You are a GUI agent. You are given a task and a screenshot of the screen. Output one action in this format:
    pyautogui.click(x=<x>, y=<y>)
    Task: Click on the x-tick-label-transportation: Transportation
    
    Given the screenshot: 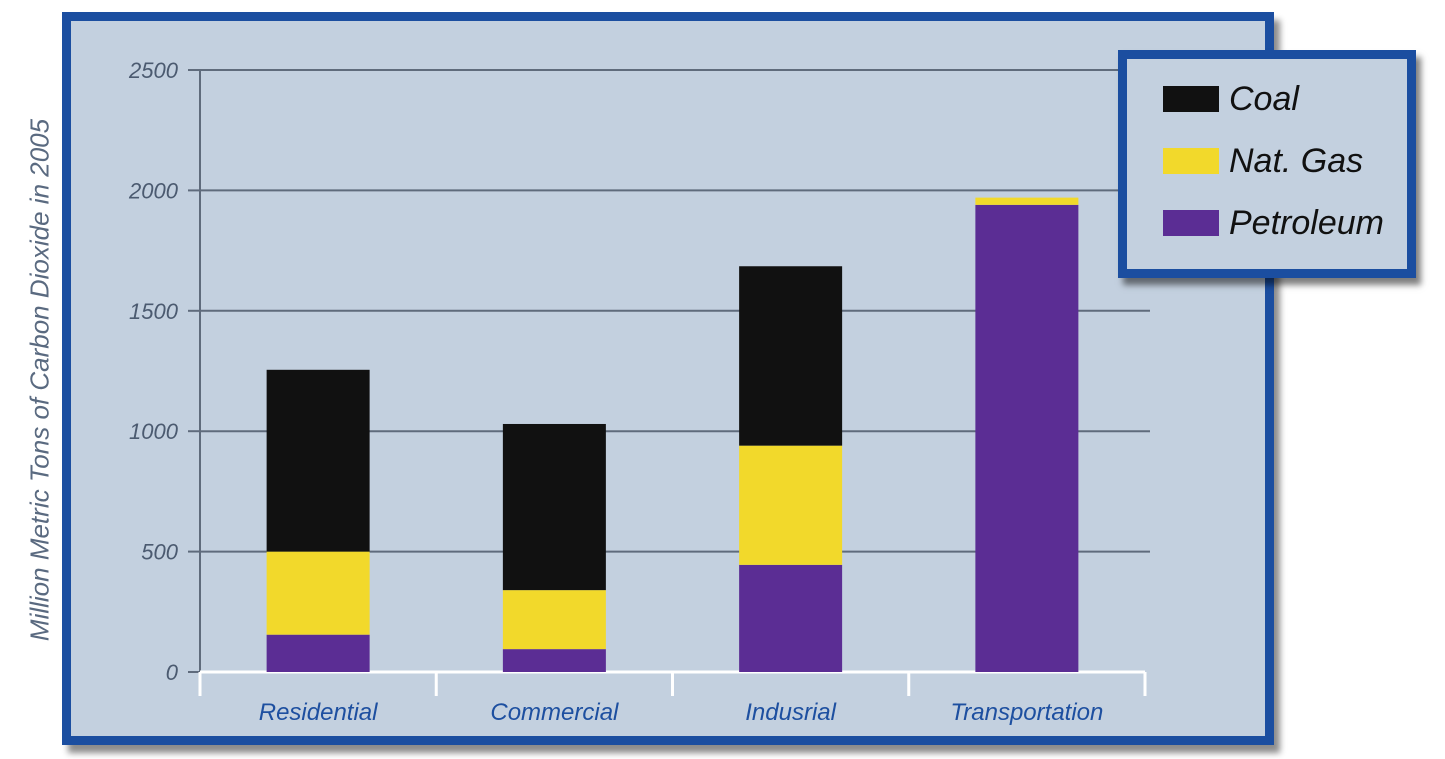 What is the action you would take?
    pyautogui.click(x=1026, y=712)
    